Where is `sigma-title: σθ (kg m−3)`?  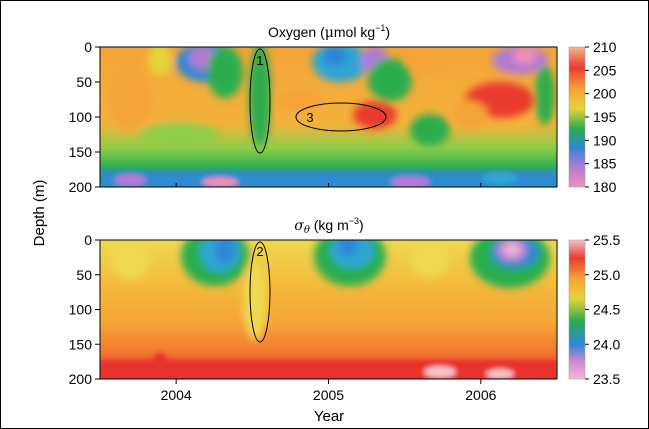
sigma-title: σθ (kg m−3) is located at coordinates (328, 226).